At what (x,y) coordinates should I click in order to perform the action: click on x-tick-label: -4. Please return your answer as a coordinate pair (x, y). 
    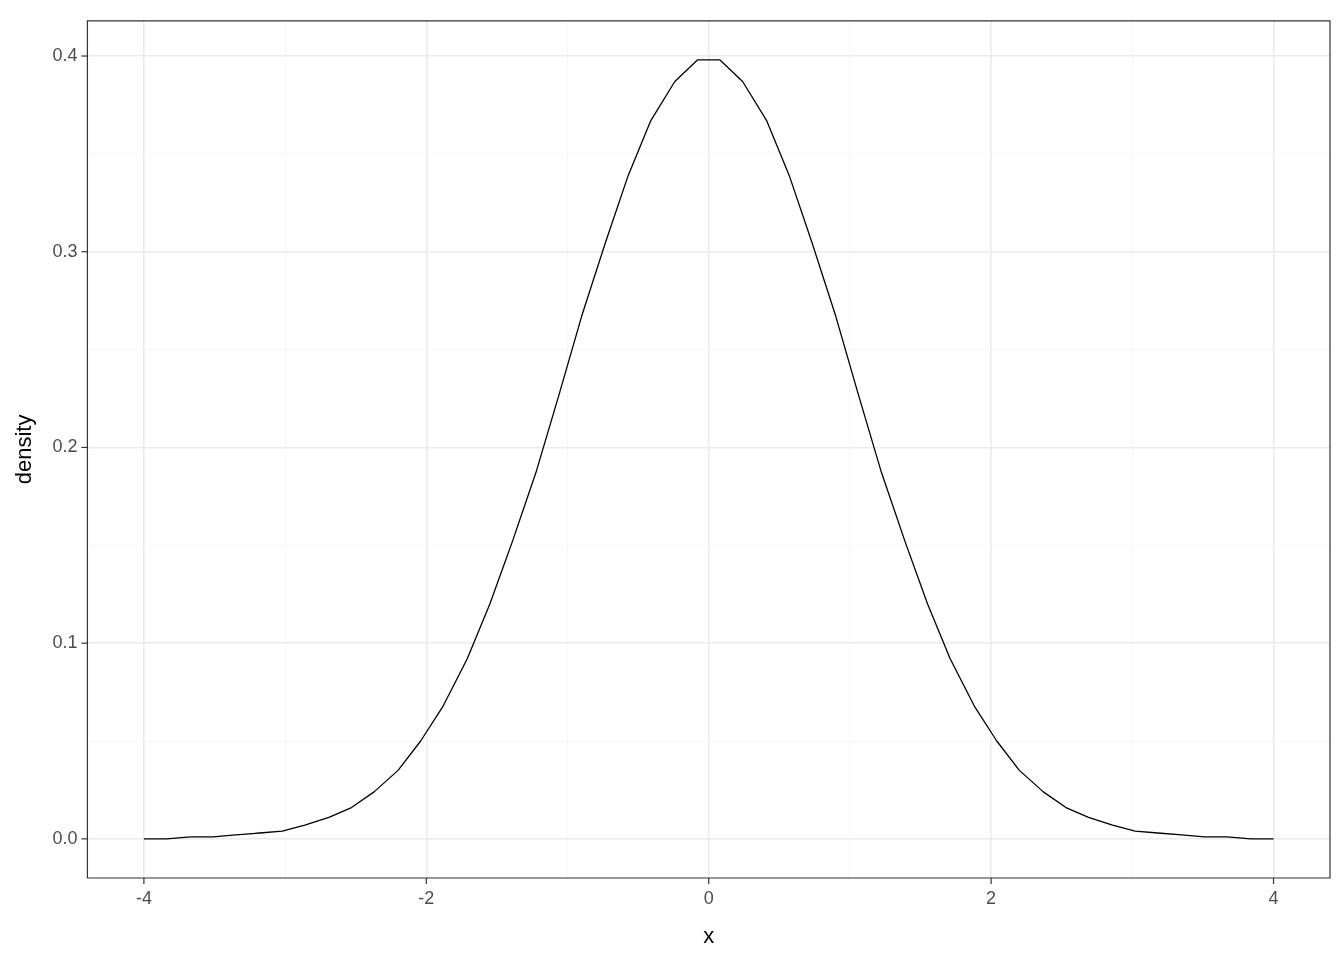
    Looking at the image, I should click on (143, 897).